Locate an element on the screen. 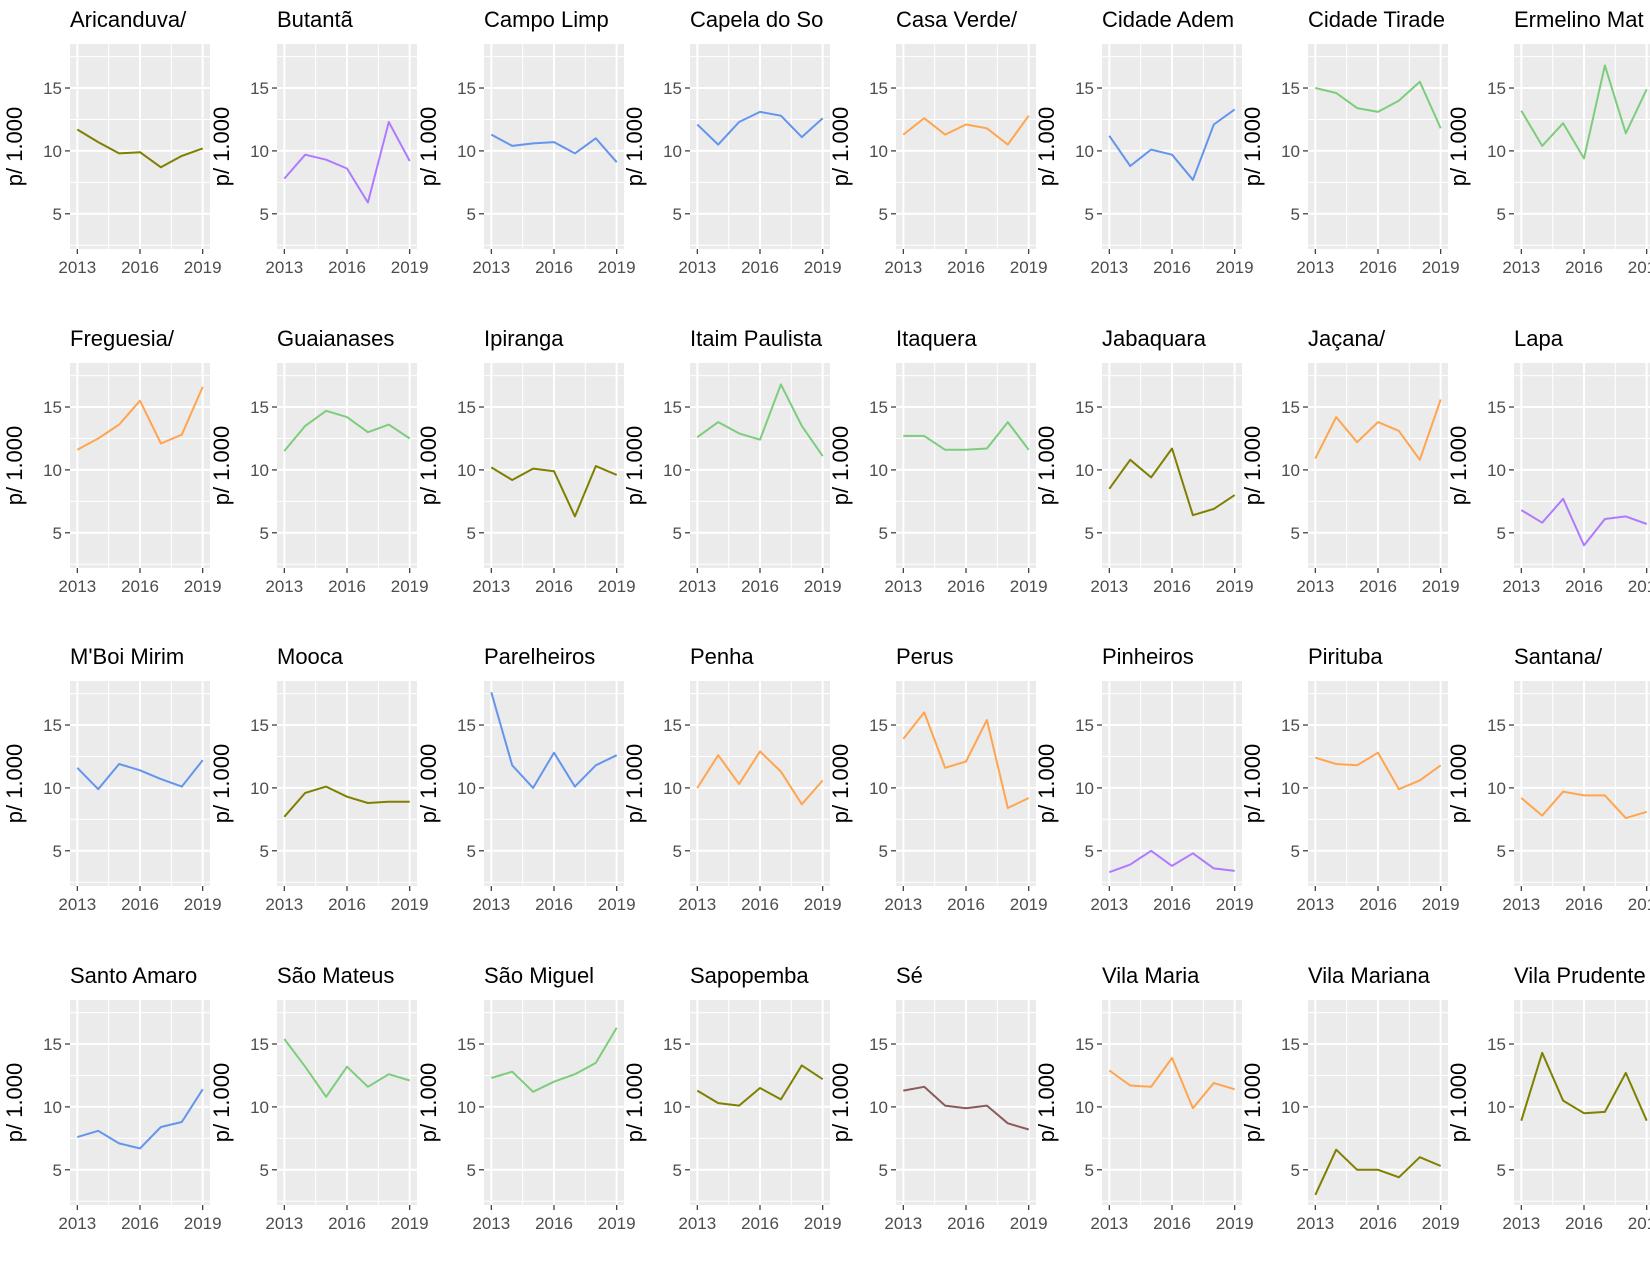 The width and height of the screenshot is (1650, 1275). panel-title: Aricanduva/ is located at coordinates (128, 19).